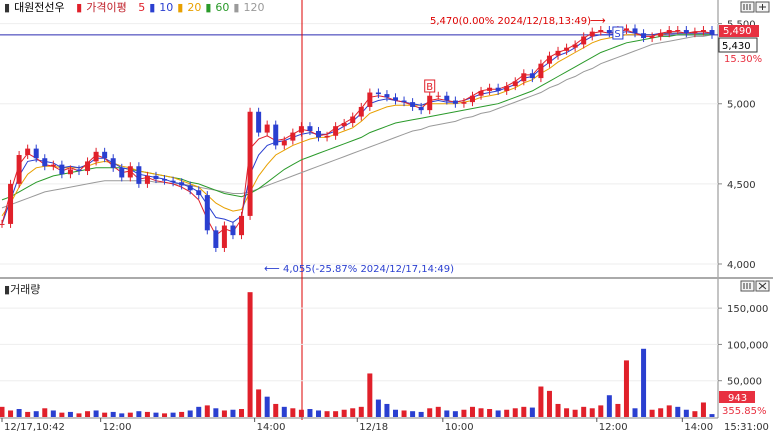 The image size is (773, 433). Describe the element at coordinates (762, 286) in the screenshot. I see `volume-close-icon` at that location.